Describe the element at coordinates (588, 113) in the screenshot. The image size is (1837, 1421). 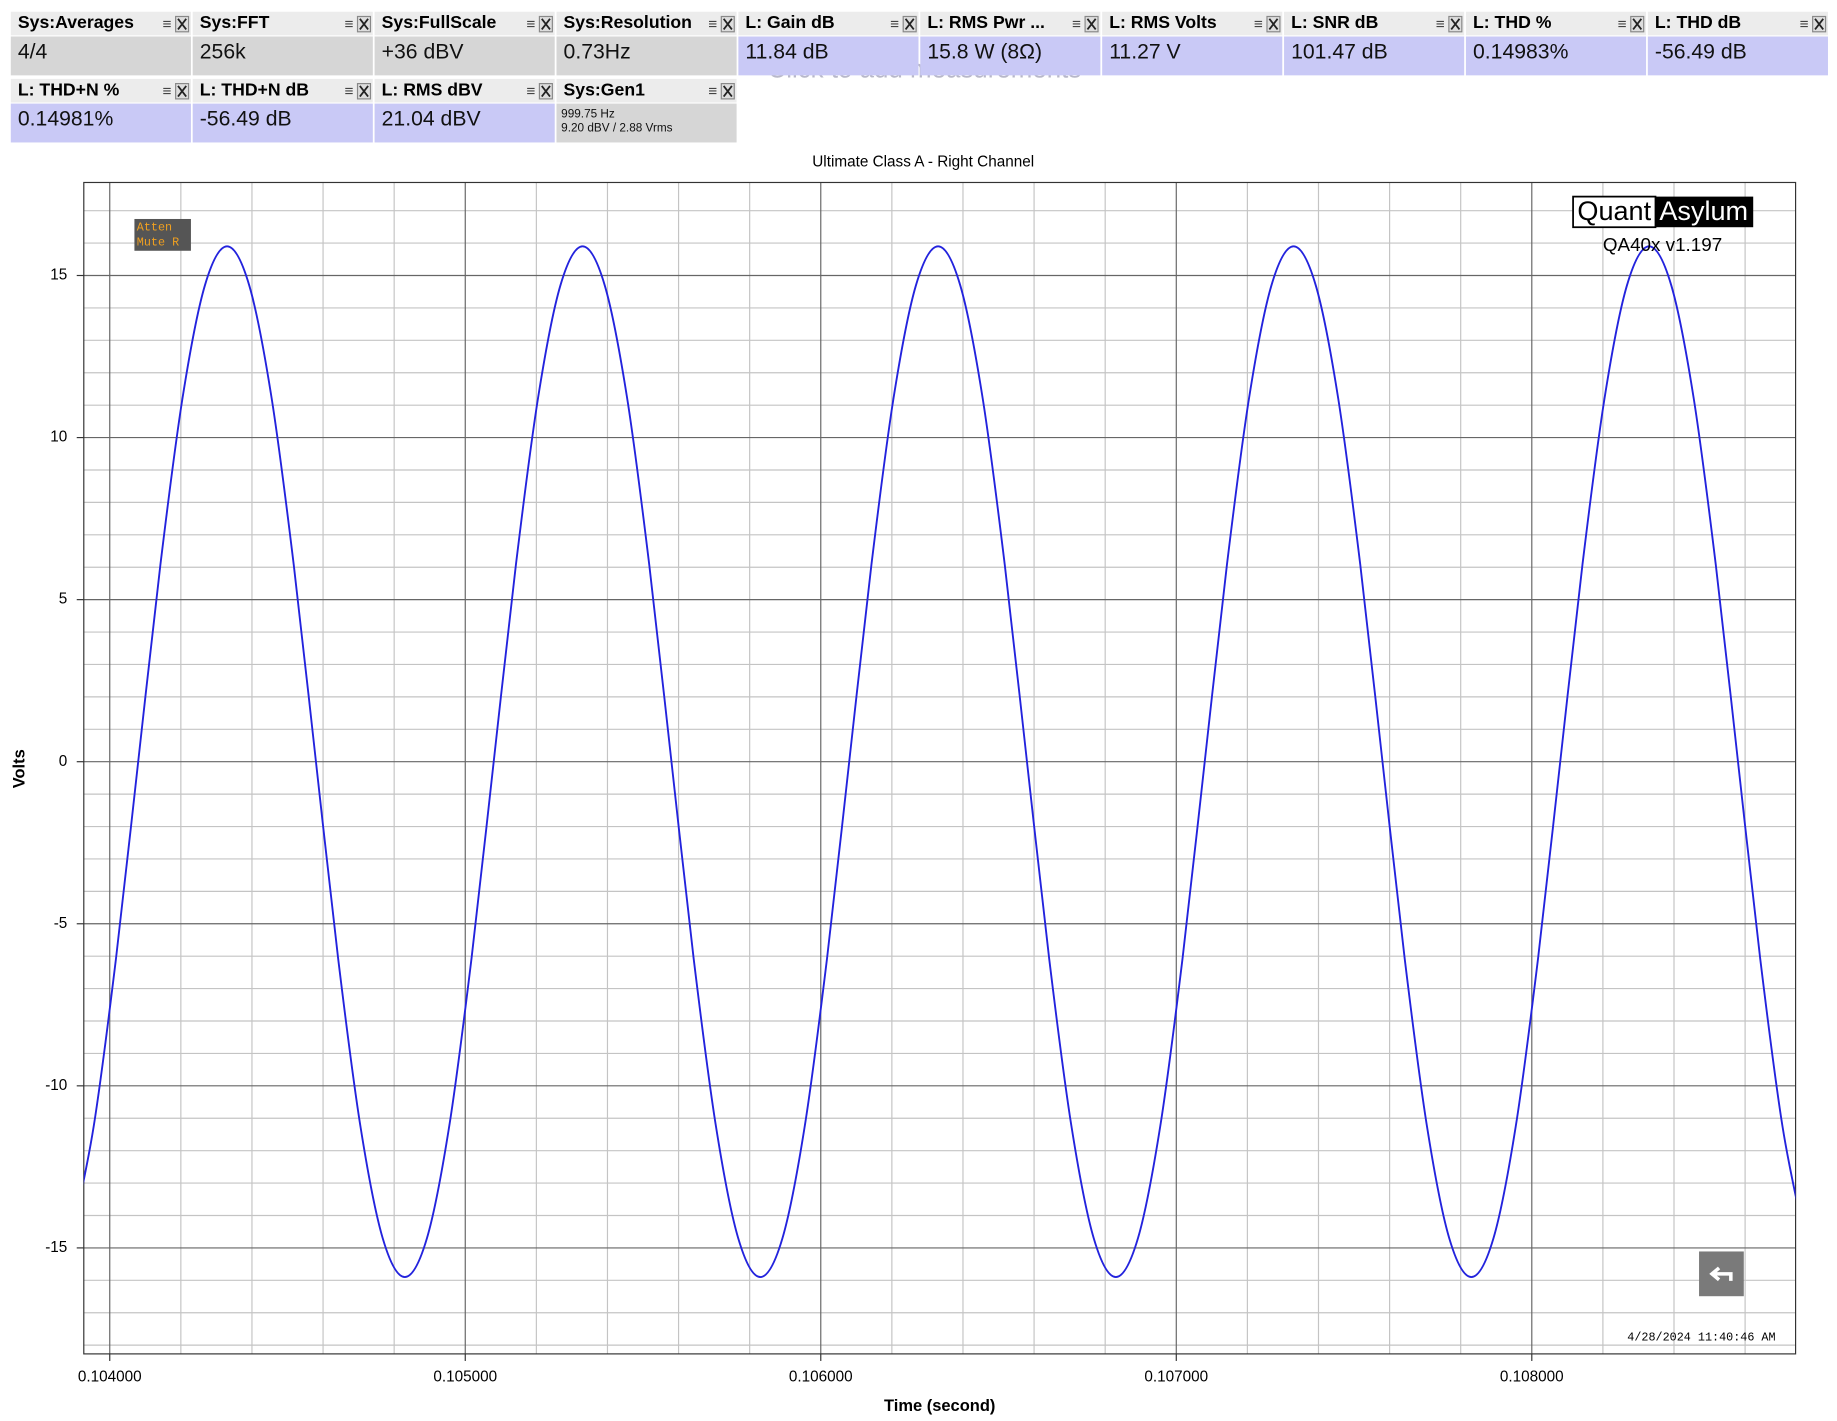
I see `panel-value-line: 999.75 Hz` at that location.